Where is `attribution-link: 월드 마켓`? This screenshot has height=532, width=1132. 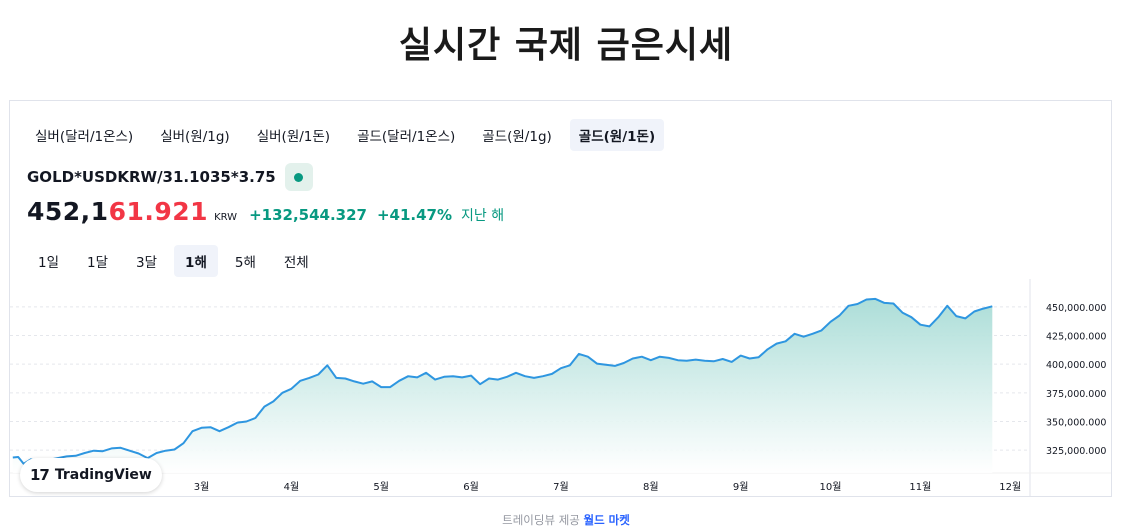 attribution-link: 월드 마켓 is located at coordinates (606, 520).